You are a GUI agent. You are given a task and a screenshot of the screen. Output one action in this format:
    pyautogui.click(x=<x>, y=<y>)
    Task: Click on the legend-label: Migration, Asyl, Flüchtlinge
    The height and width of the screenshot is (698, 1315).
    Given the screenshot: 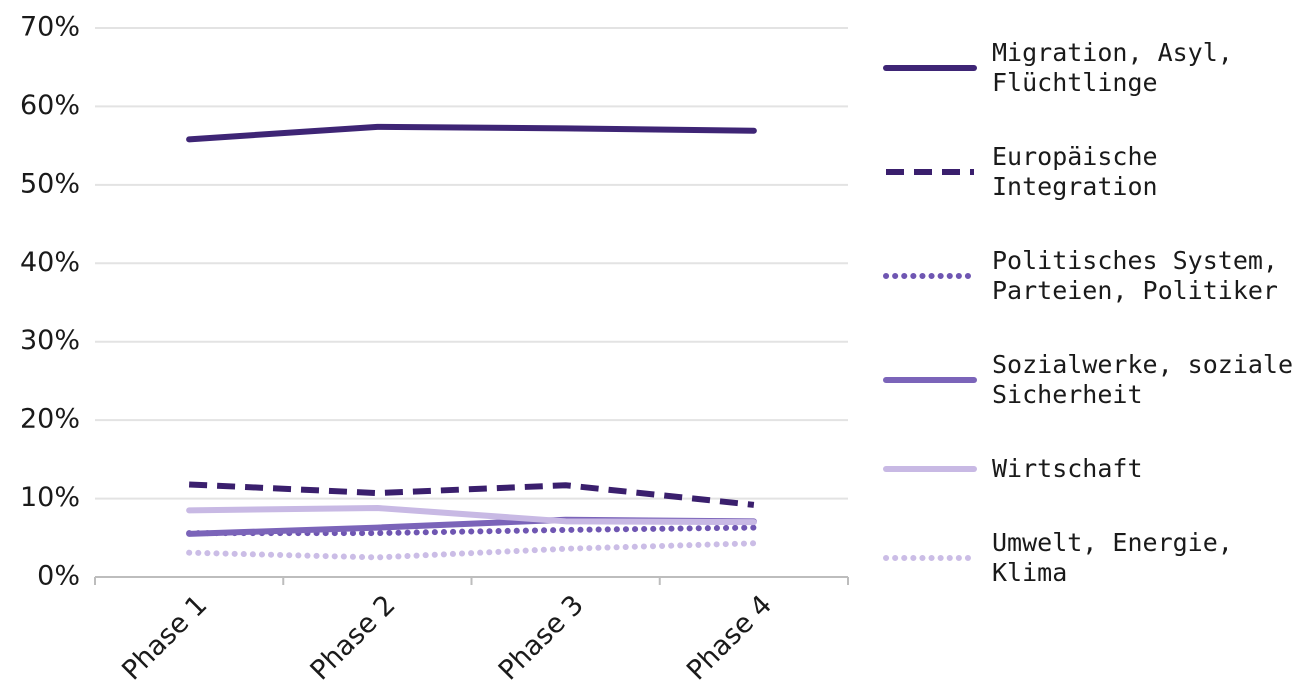 What is the action you would take?
    pyautogui.click(x=1112, y=67)
    